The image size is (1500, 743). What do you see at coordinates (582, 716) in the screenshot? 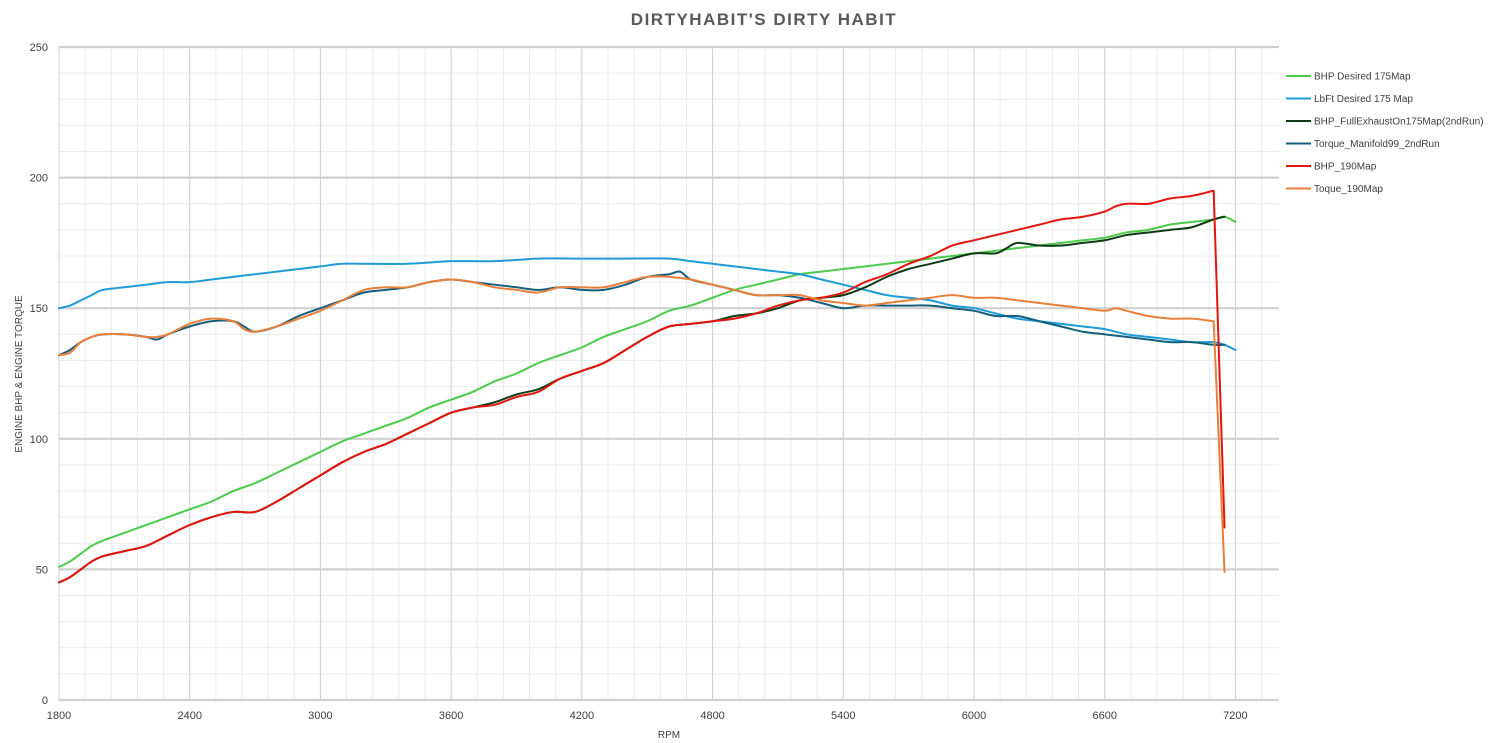
I see `x-tick-label: 4200` at bounding box center [582, 716].